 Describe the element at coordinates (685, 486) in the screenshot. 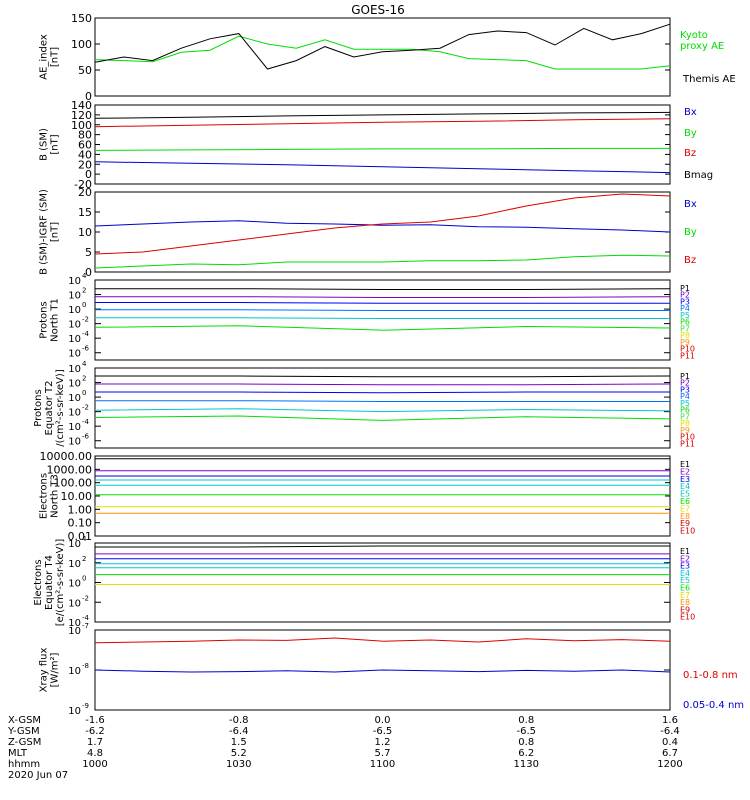

I see `legend-entry: E4` at that location.